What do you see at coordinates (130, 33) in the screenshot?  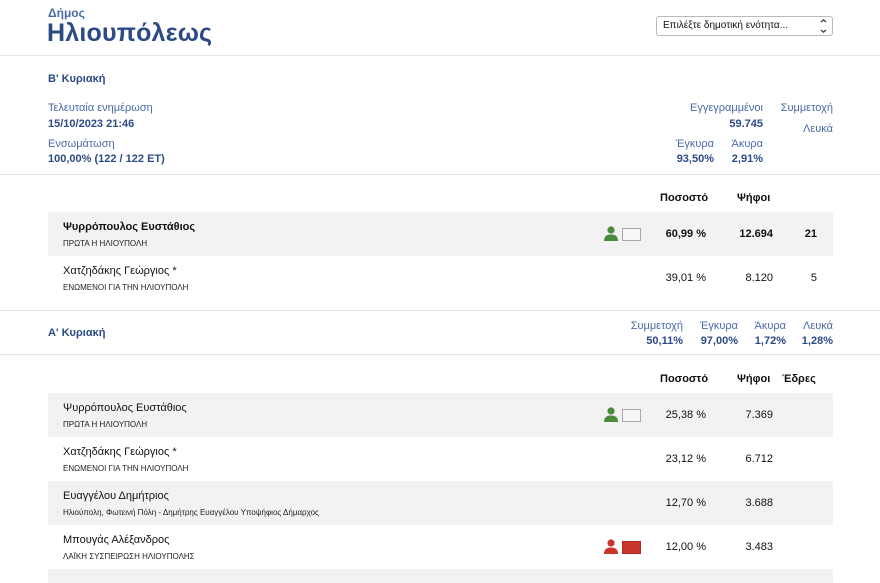 I see `municipality-title: Ηλιουπόλεως` at bounding box center [130, 33].